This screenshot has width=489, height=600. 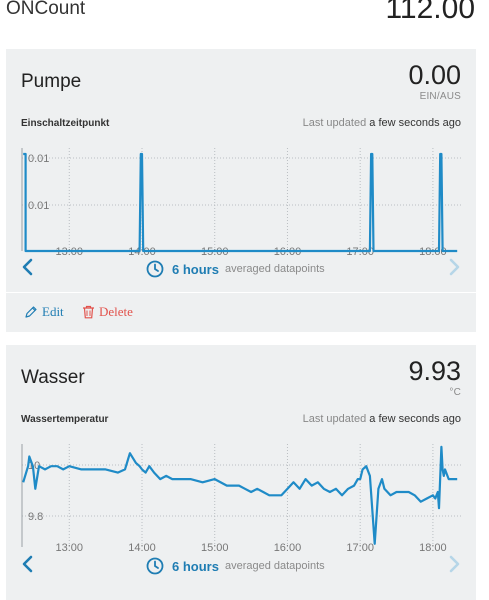 I want to click on delete-label: Delete, so click(x=116, y=311).